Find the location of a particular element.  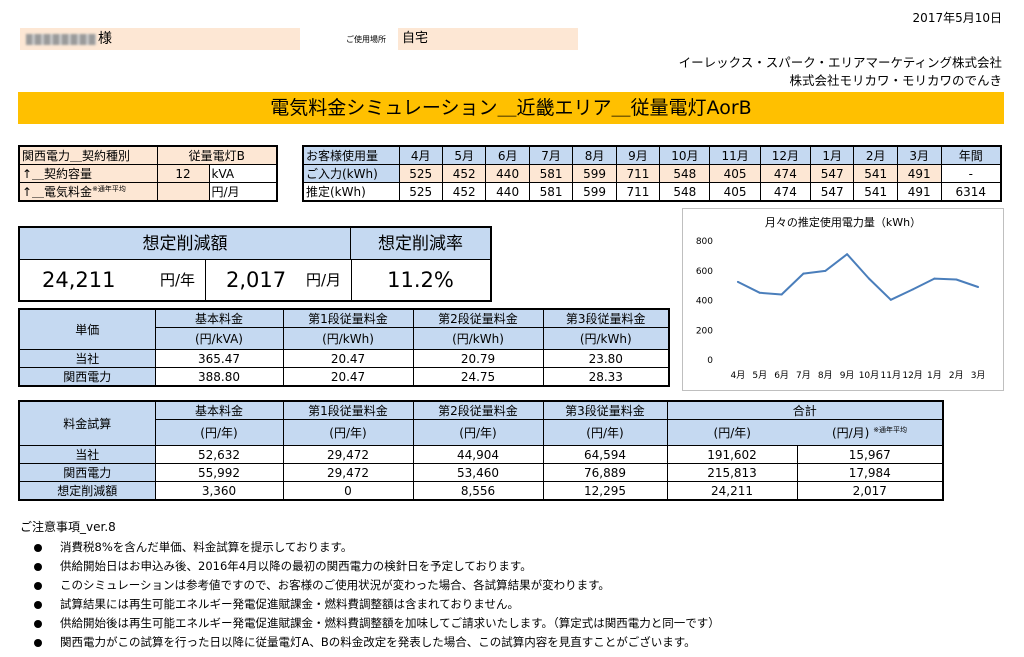

usage-month-header: 5月 is located at coordinates (464, 155).